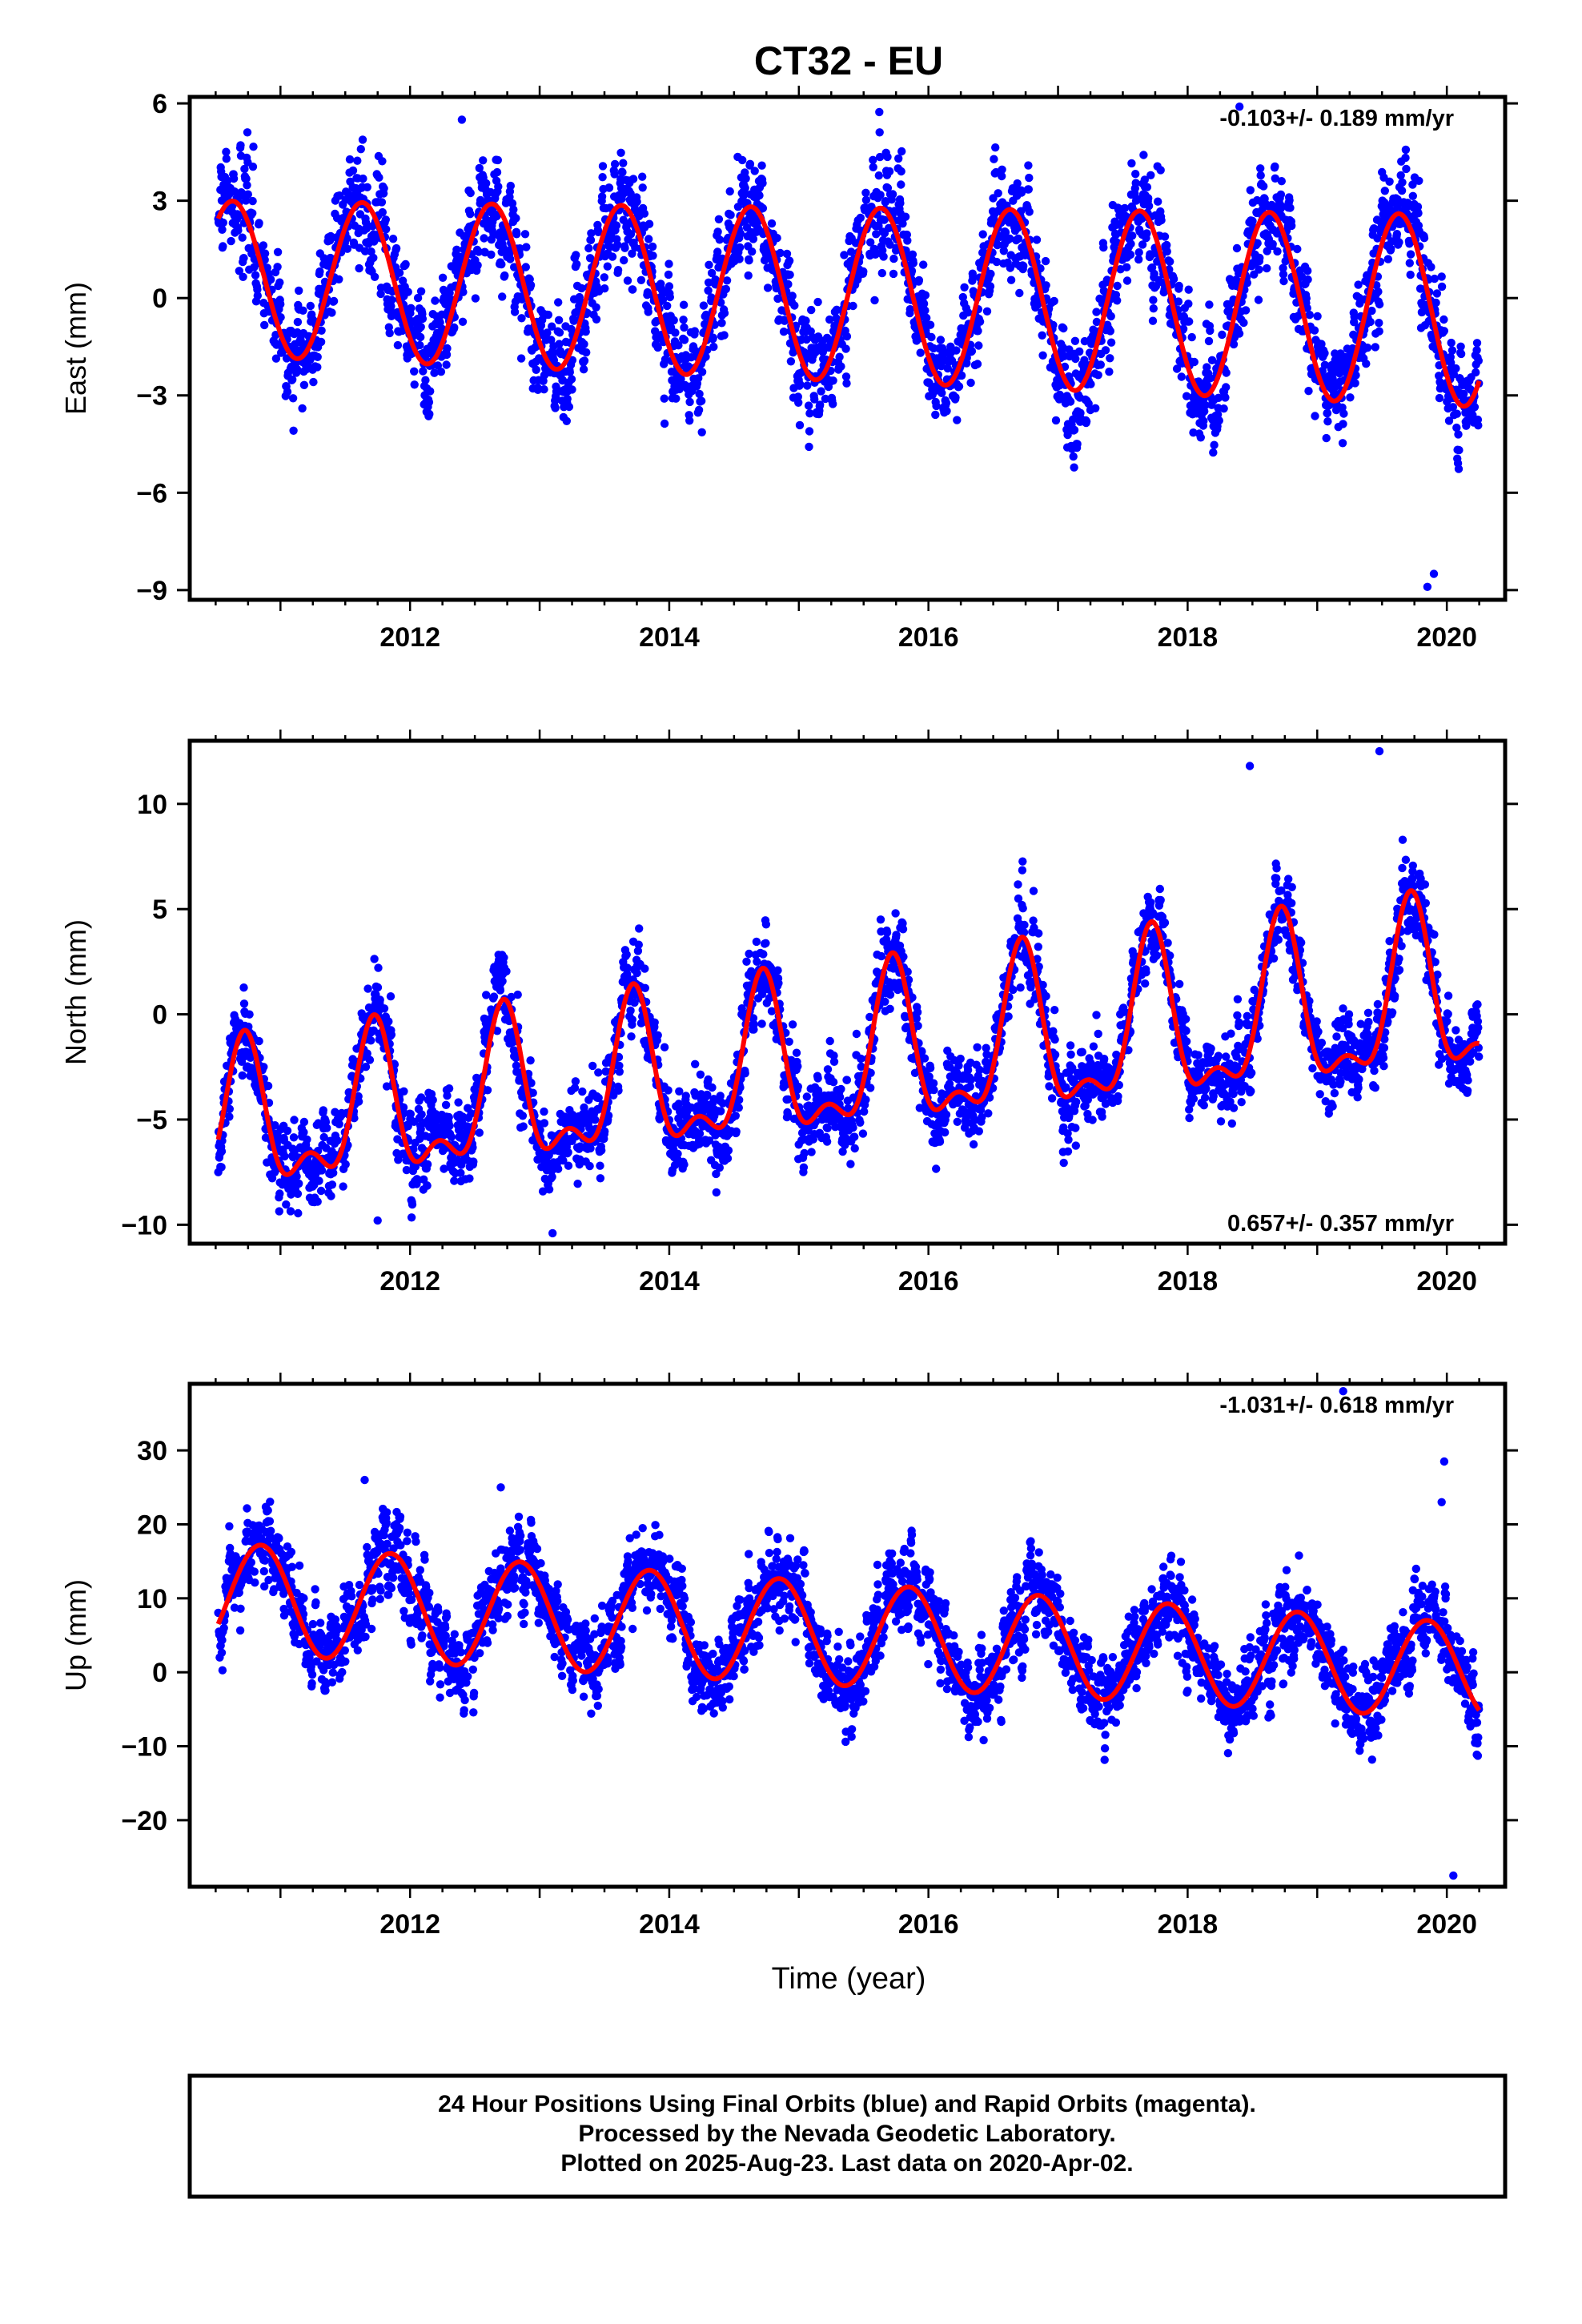 The height and width of the screenshot is (2324, 1582). What do you see at coordinates (1446, 637) in the screenshot?
I see `x-tick-label: 2020` at bounding box center [1446, 637].